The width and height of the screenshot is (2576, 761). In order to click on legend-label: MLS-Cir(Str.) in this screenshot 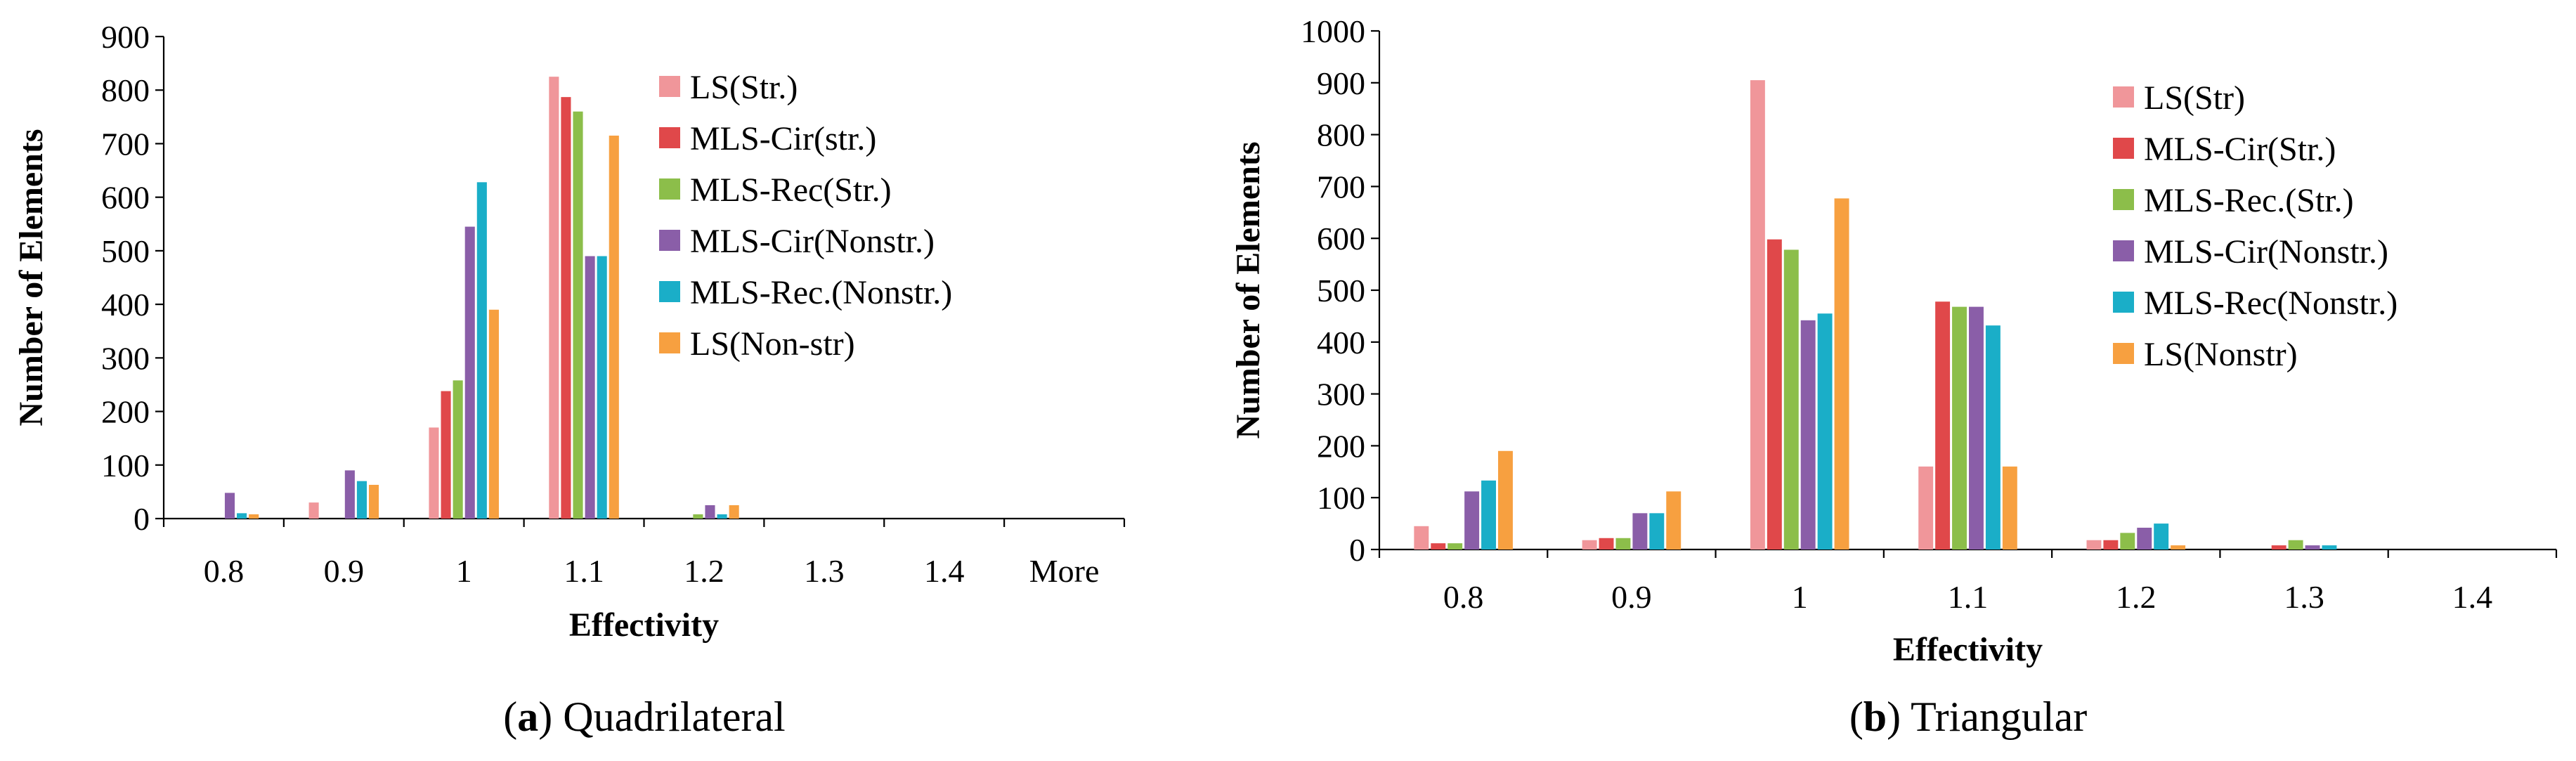, I will do `click(2240, 149)`.